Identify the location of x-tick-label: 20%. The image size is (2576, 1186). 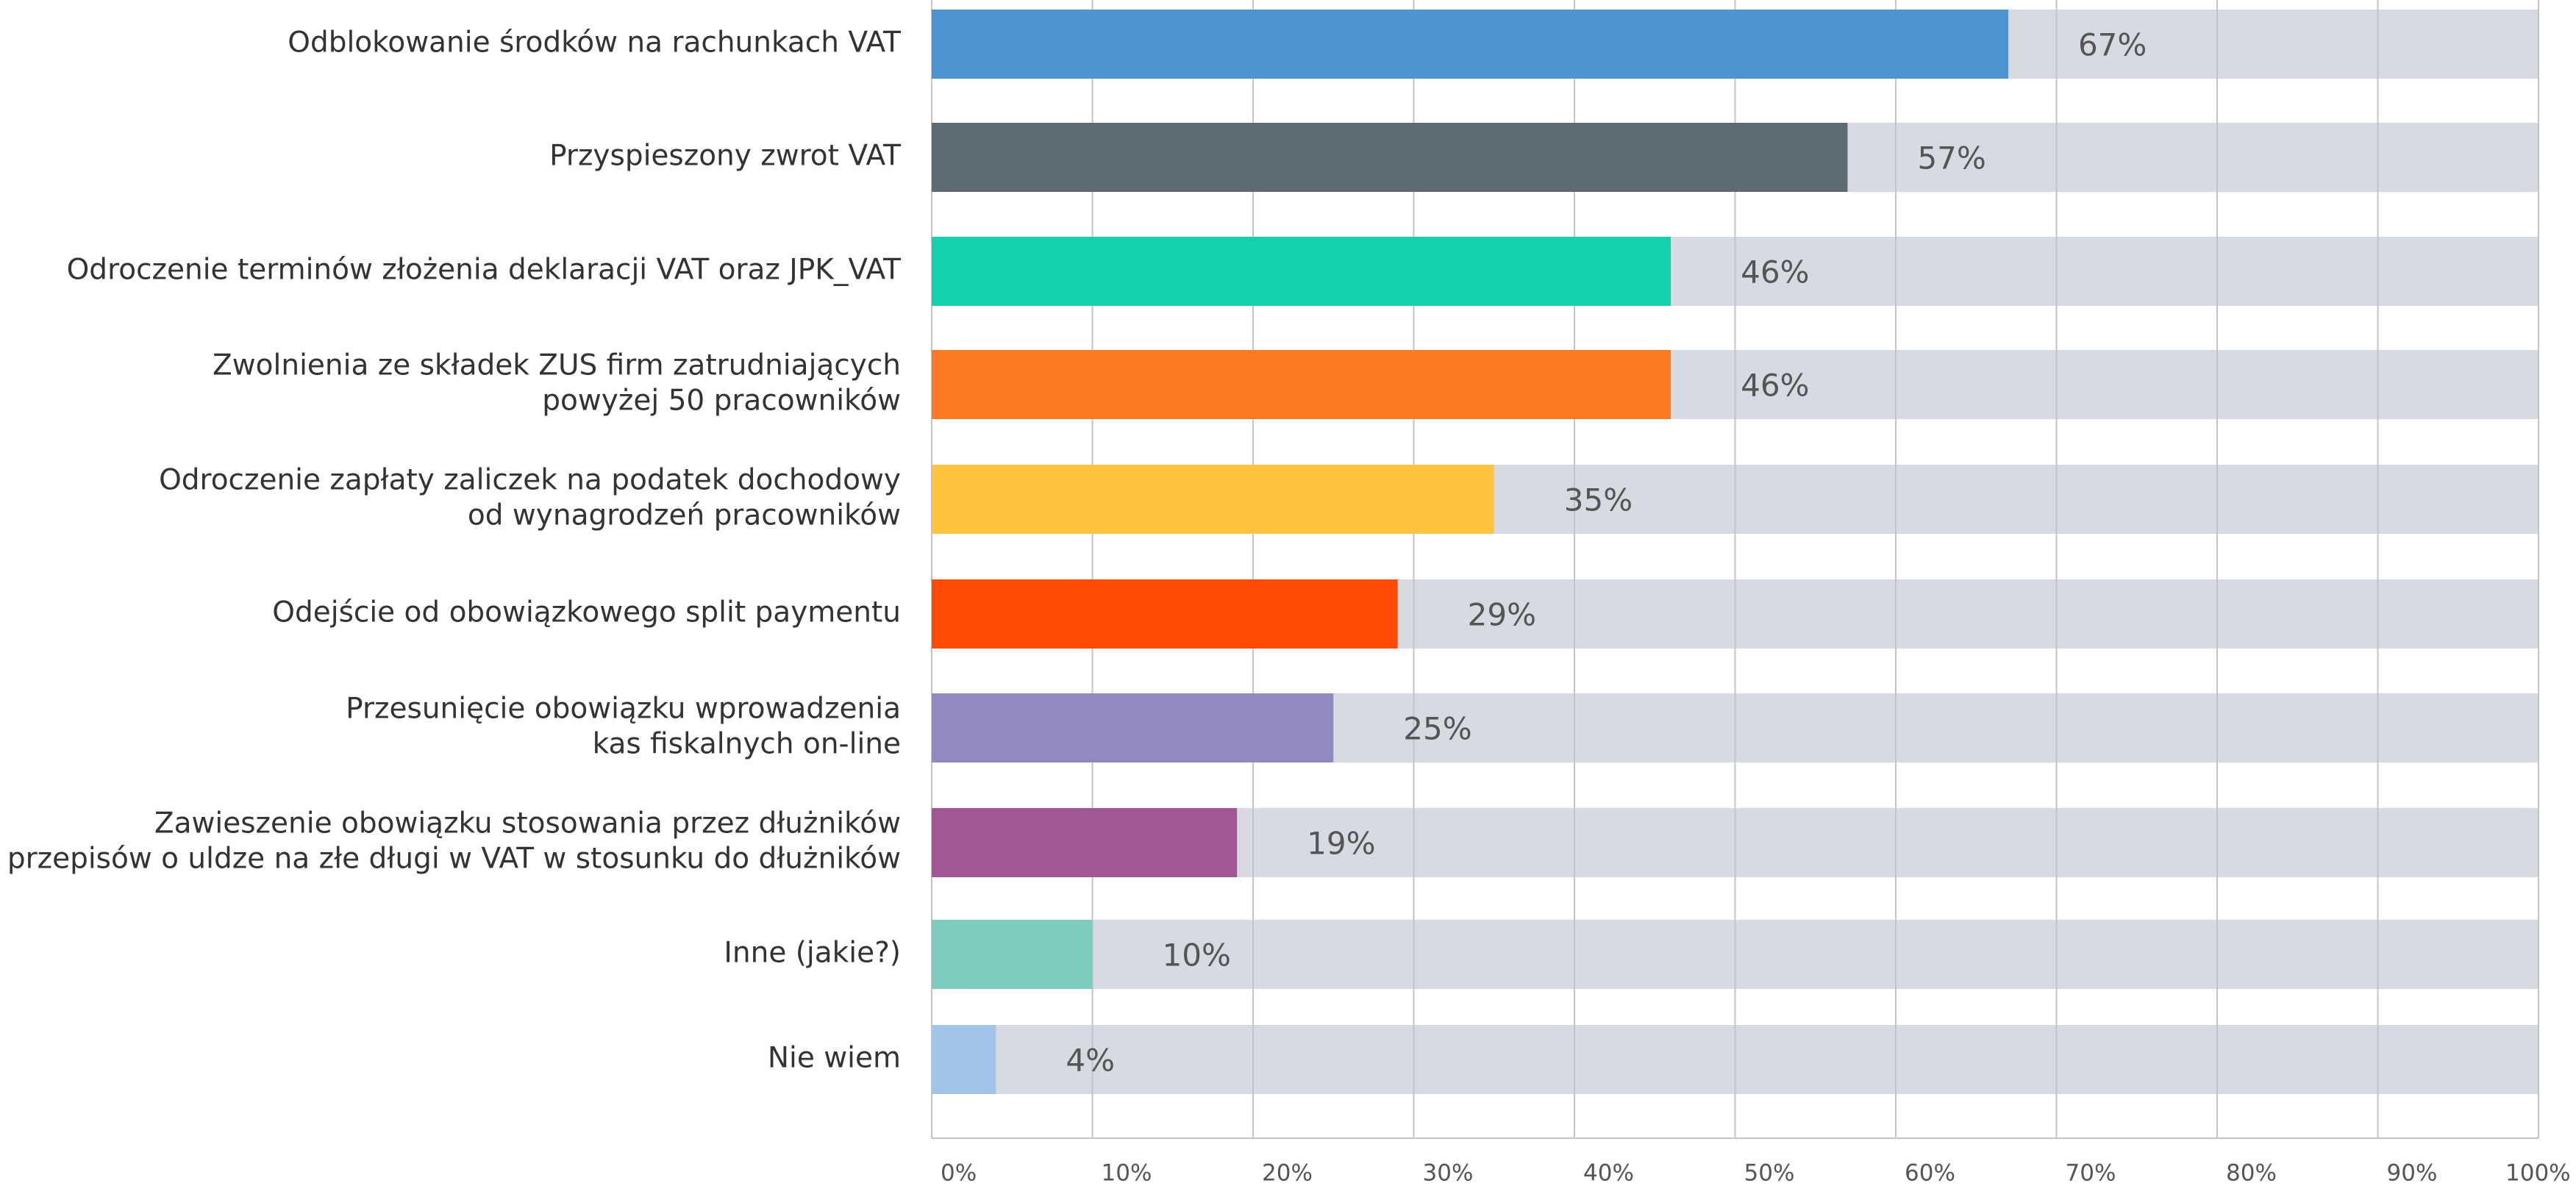
(1287, 1173).